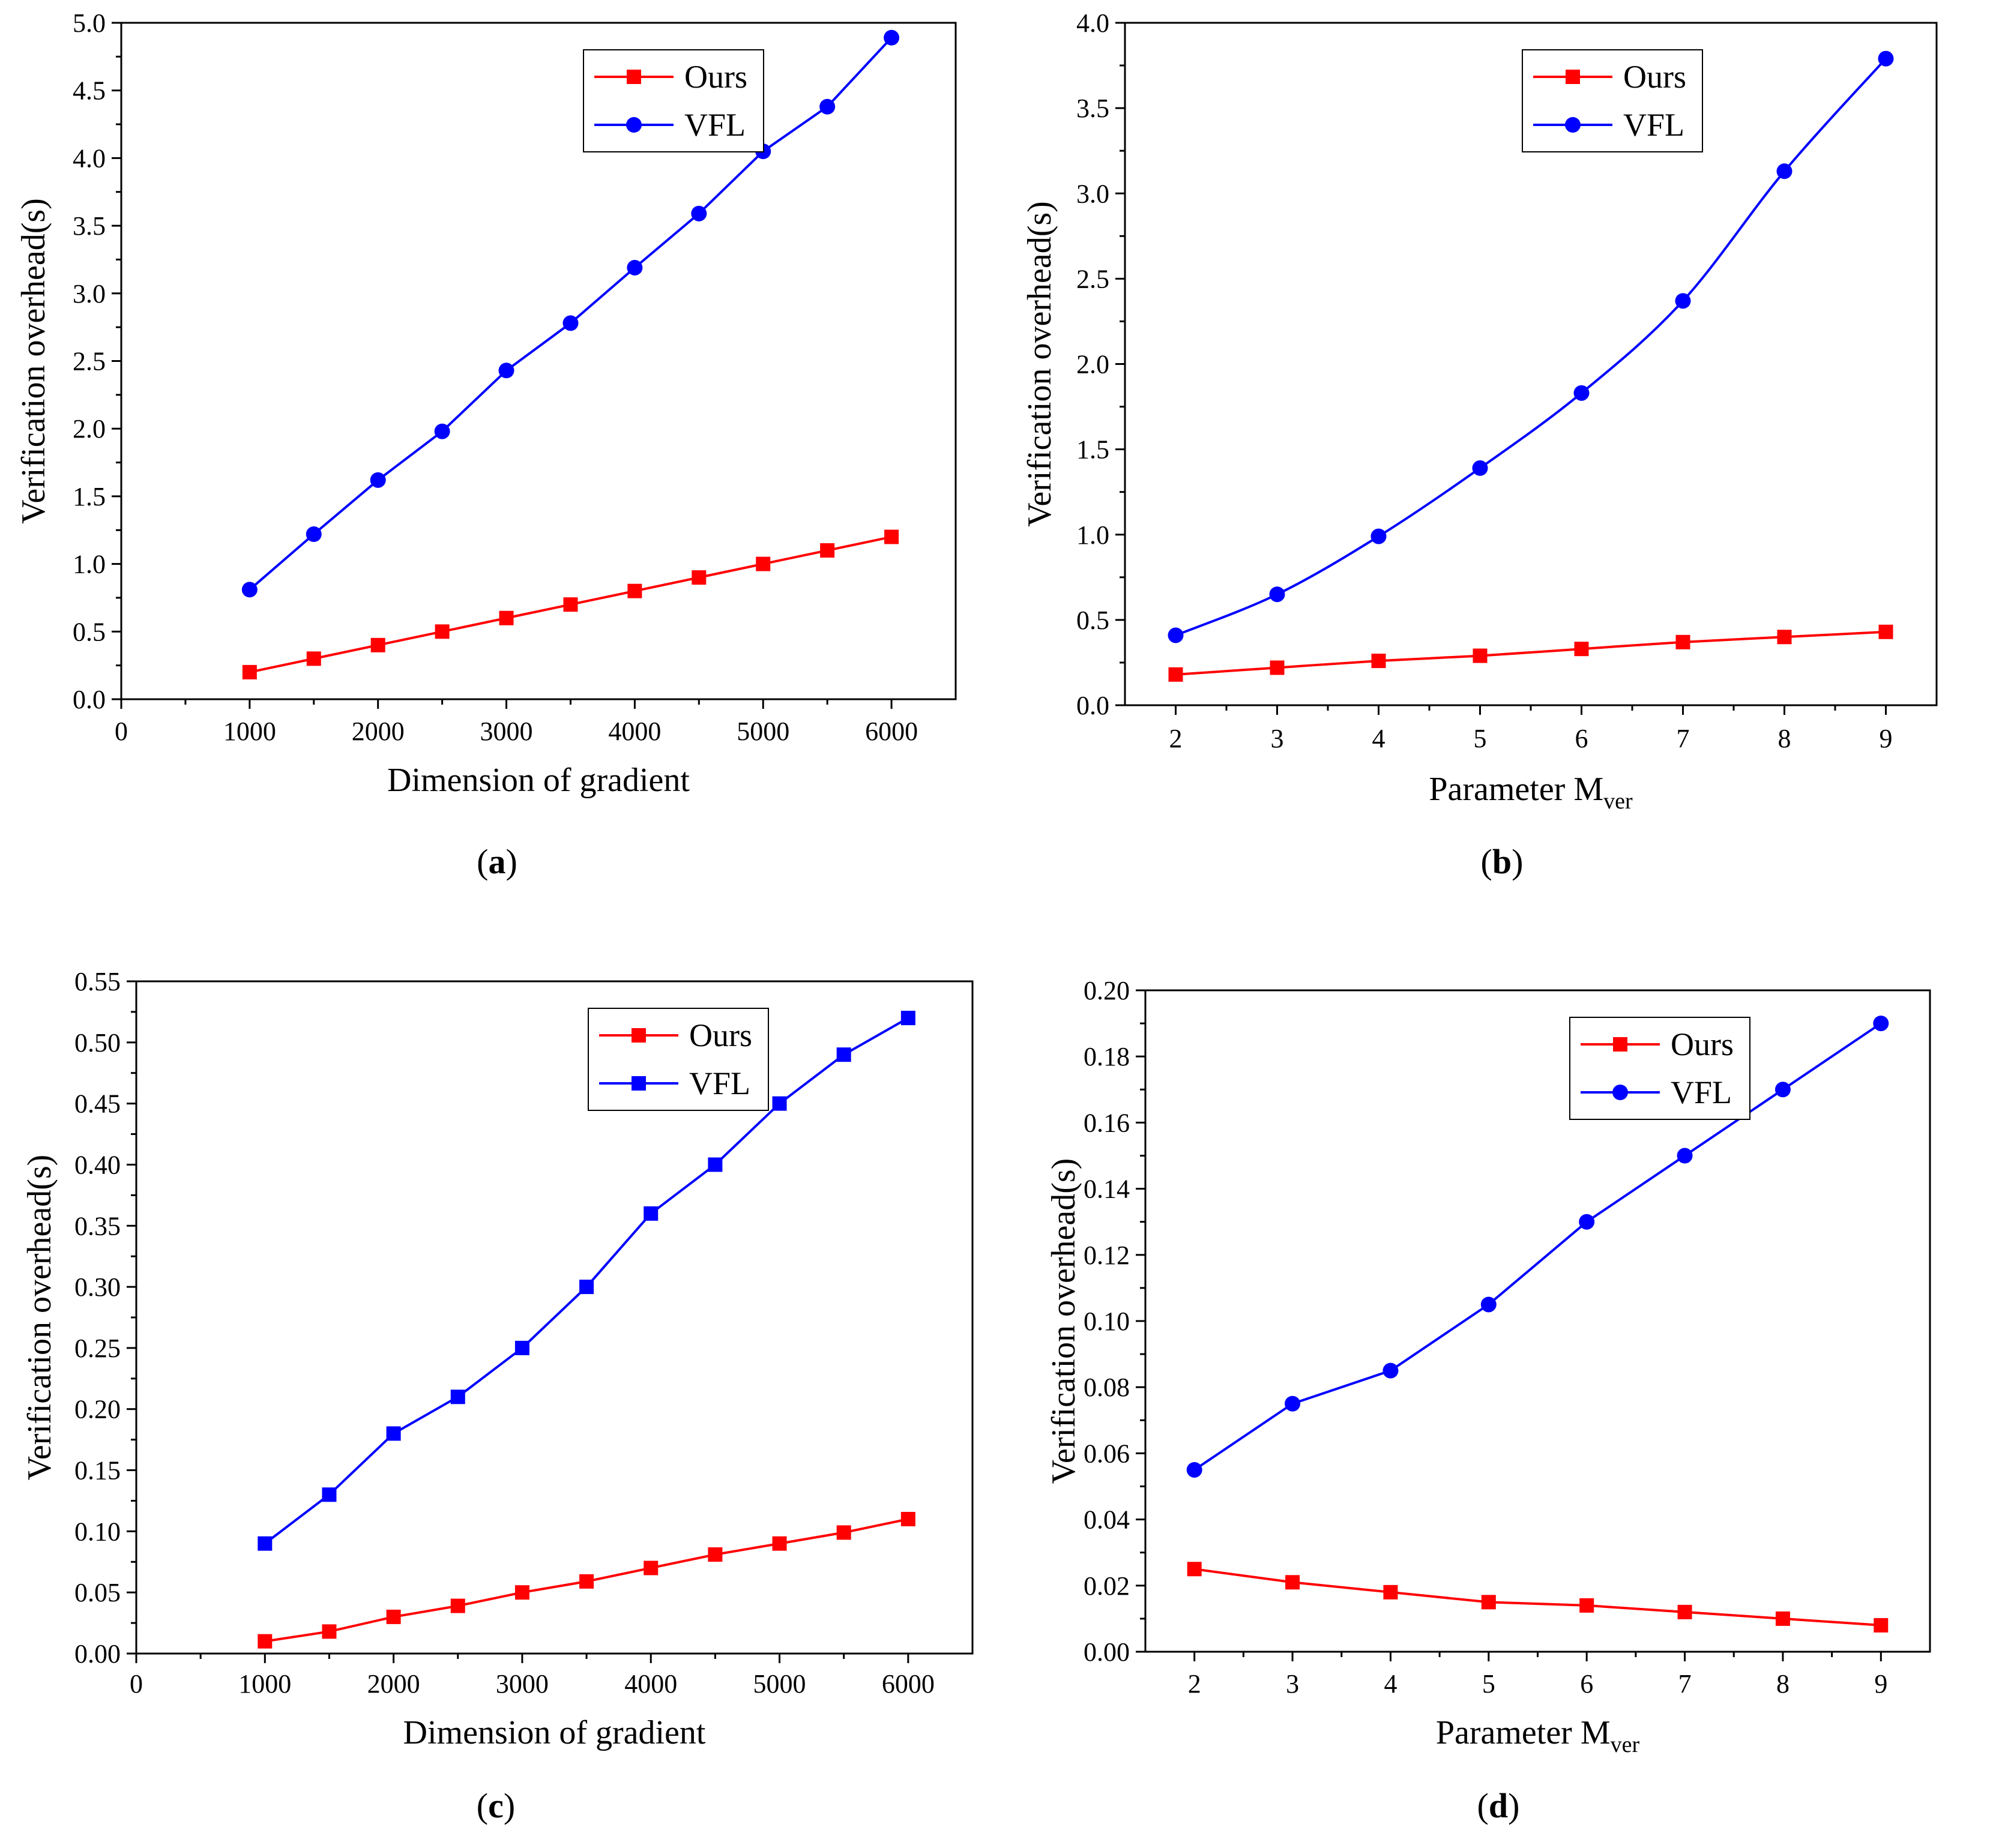 The height and width of the screenshot is (1848, 1996). What do you see at coordinates (97, 1164) in the screenshot?
I see `y-tick-label: 0.40` at bounding box center [97, 1164].